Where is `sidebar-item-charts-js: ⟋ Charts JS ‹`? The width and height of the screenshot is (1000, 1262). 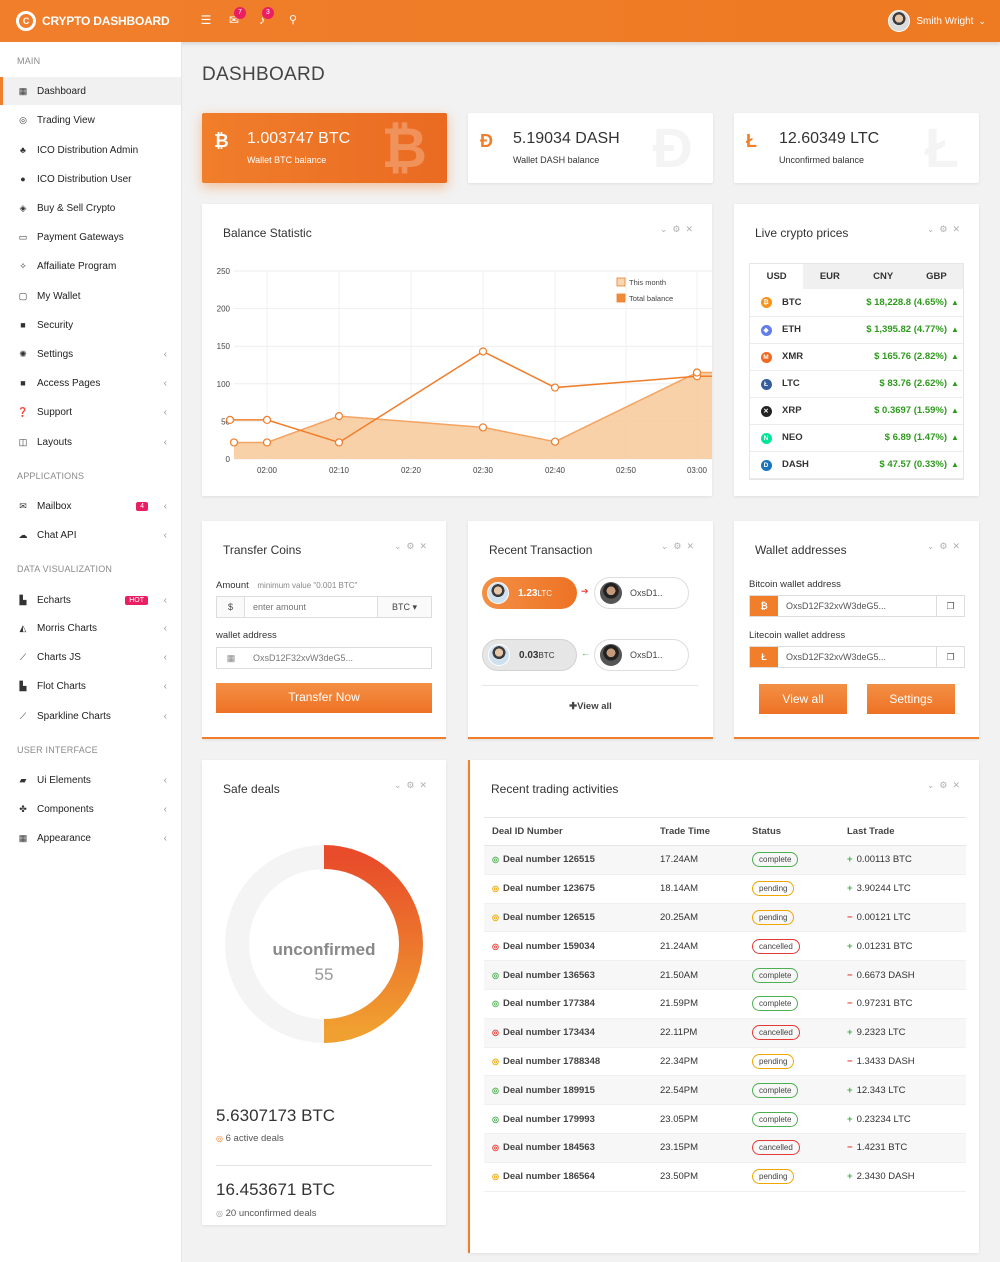 sidebar-item-charts-js: ⟋ Charts JS ‹ is located at coordinates (90, 657).